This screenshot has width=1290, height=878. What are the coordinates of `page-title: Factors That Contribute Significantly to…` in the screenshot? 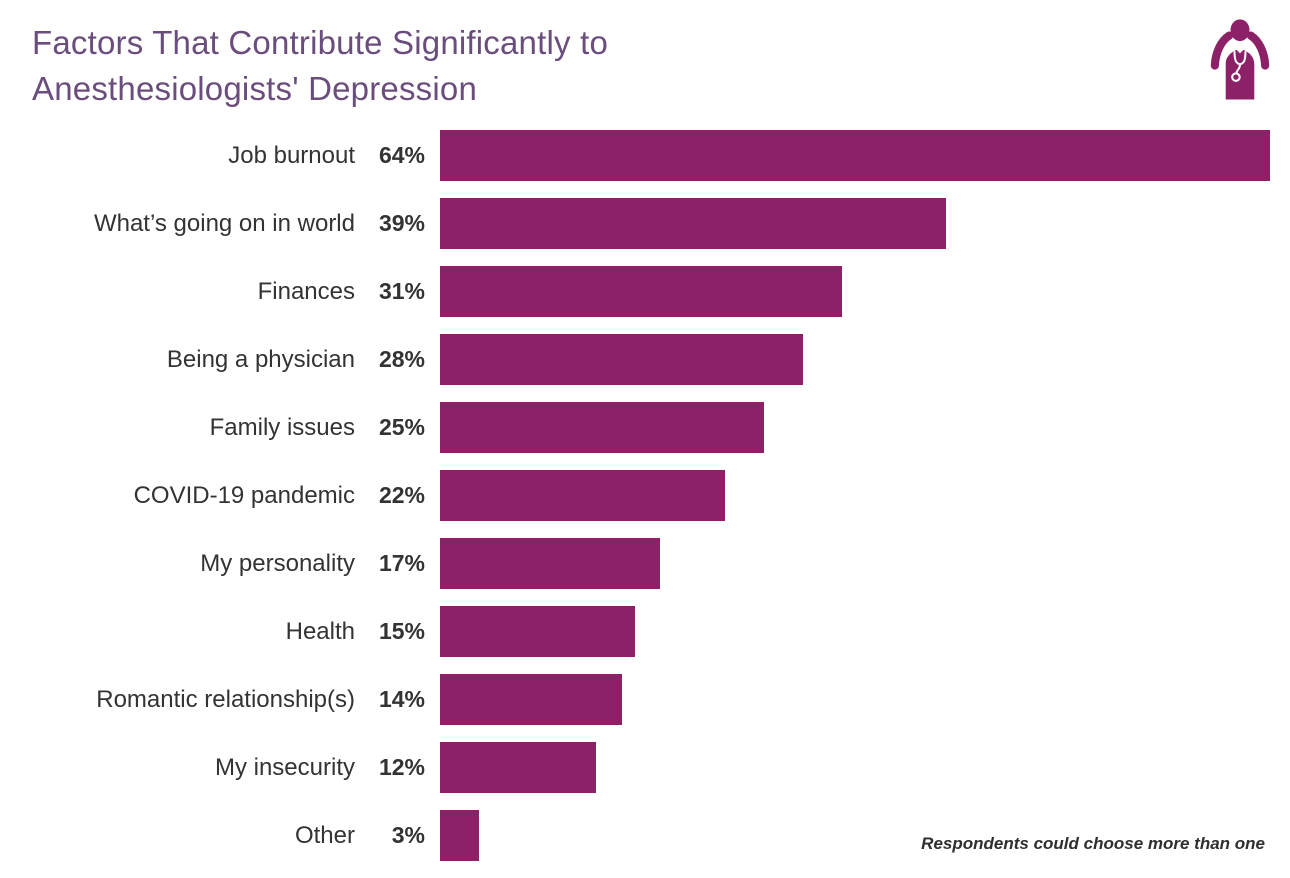 It's located at (320, 65).